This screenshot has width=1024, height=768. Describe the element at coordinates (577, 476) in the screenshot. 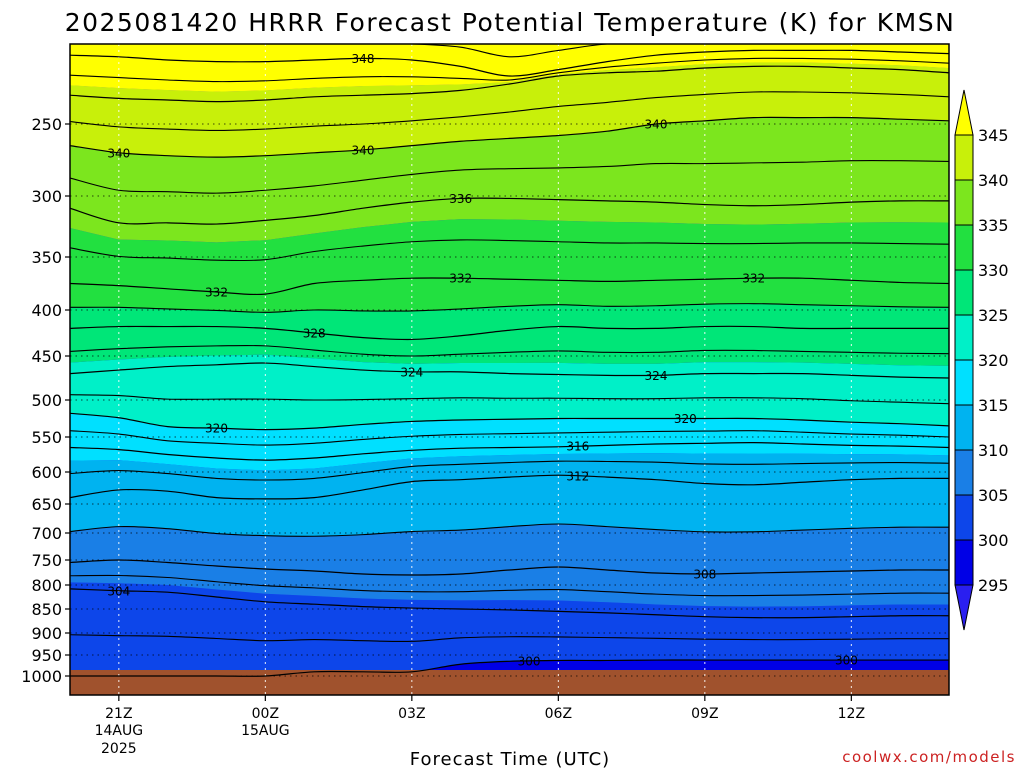

I see `contour-label-312: 312` at that location.